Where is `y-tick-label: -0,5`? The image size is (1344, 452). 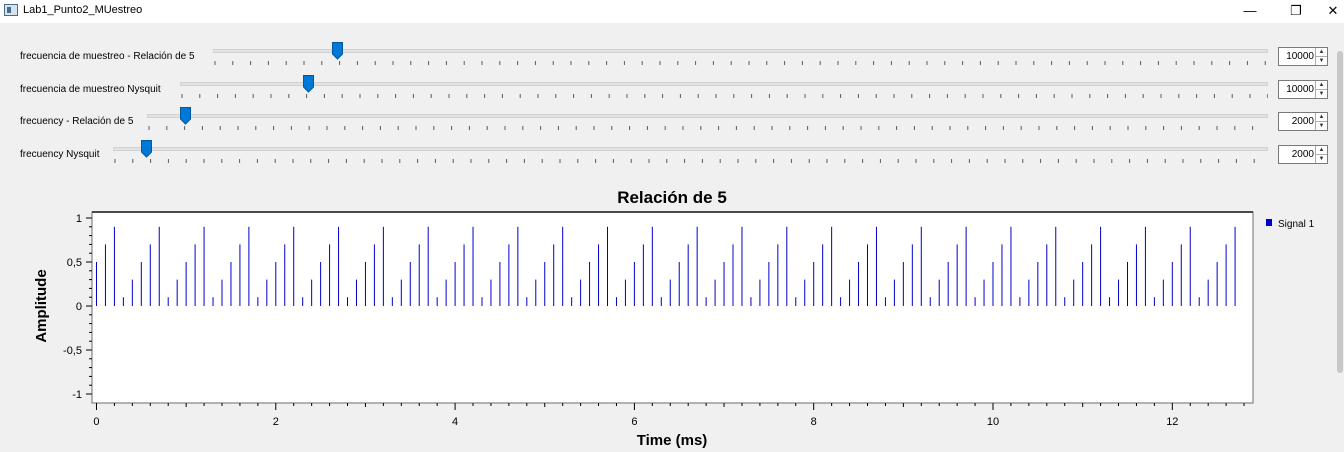 y-tick-label: -0,5 is located at coordinates (72, 351).